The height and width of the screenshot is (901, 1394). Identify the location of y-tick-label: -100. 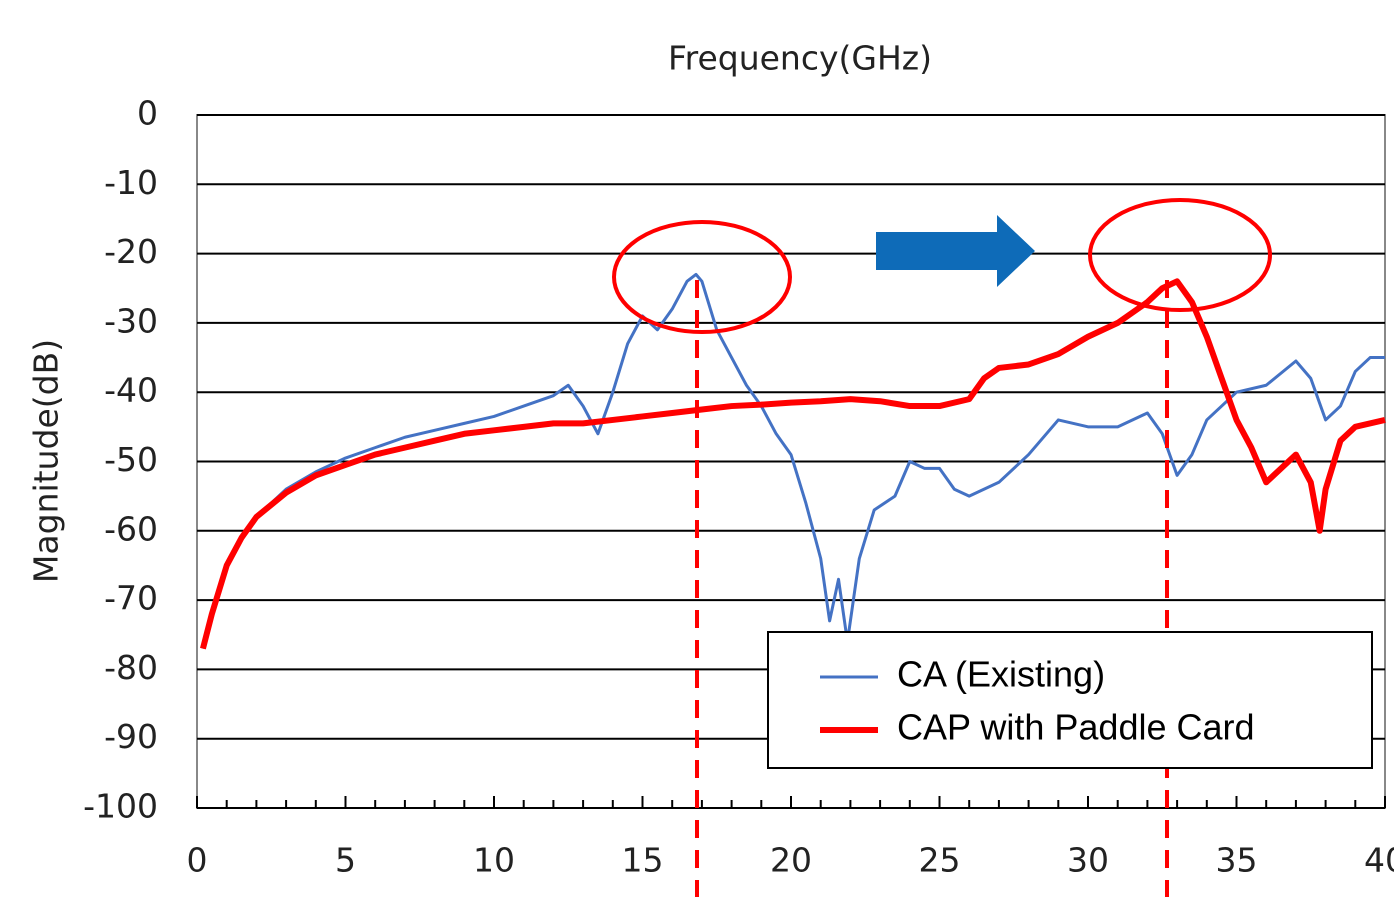
(120, 806).